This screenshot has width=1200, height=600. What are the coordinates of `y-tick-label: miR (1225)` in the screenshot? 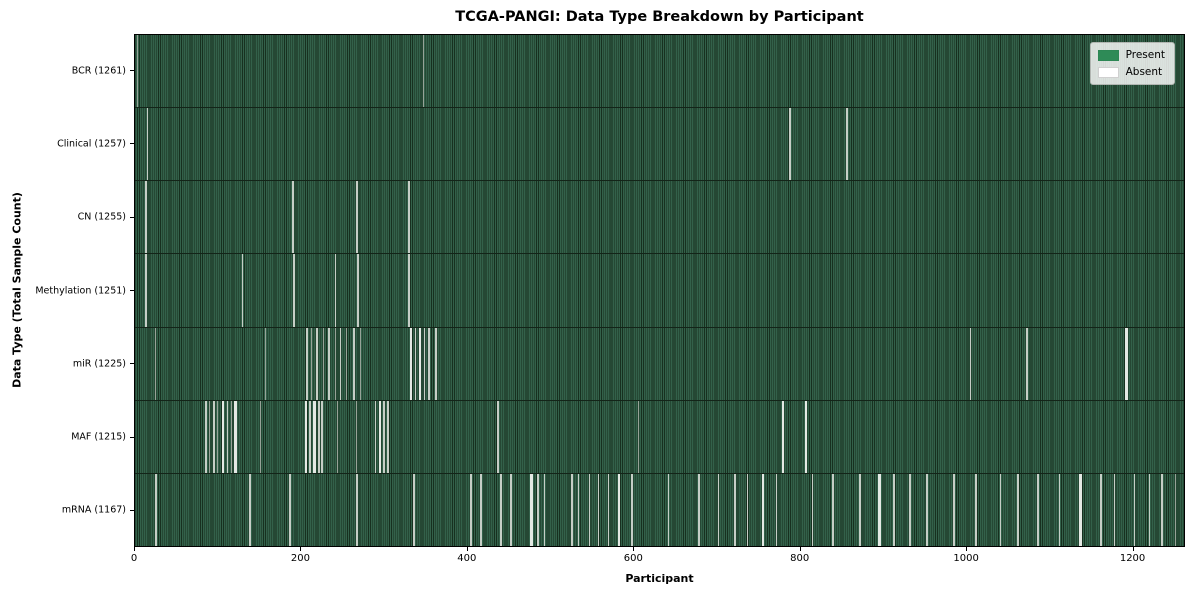 It's located at (99, 364).